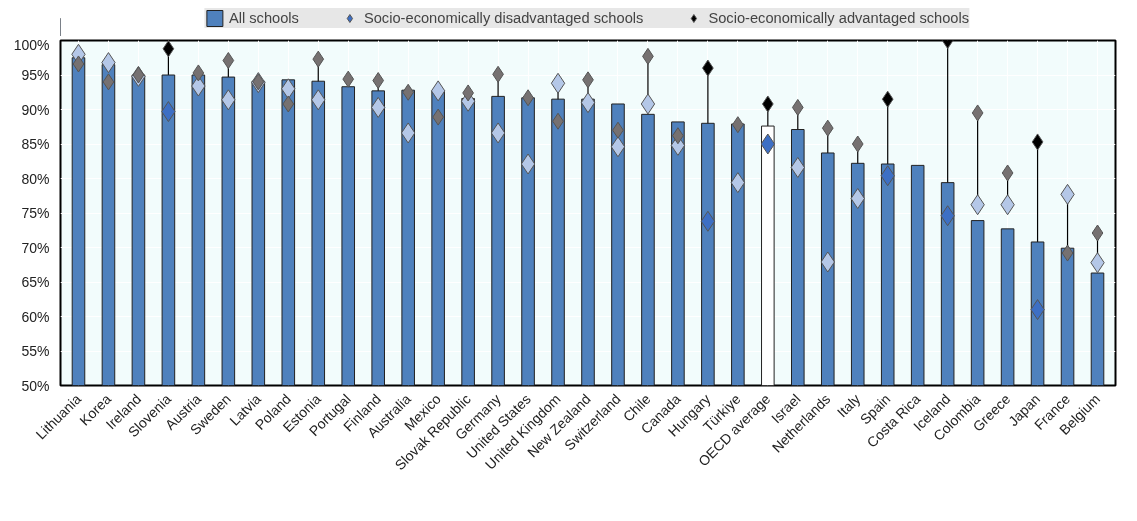  I want to click on y-tick-label: 75%, so click(35, 213).